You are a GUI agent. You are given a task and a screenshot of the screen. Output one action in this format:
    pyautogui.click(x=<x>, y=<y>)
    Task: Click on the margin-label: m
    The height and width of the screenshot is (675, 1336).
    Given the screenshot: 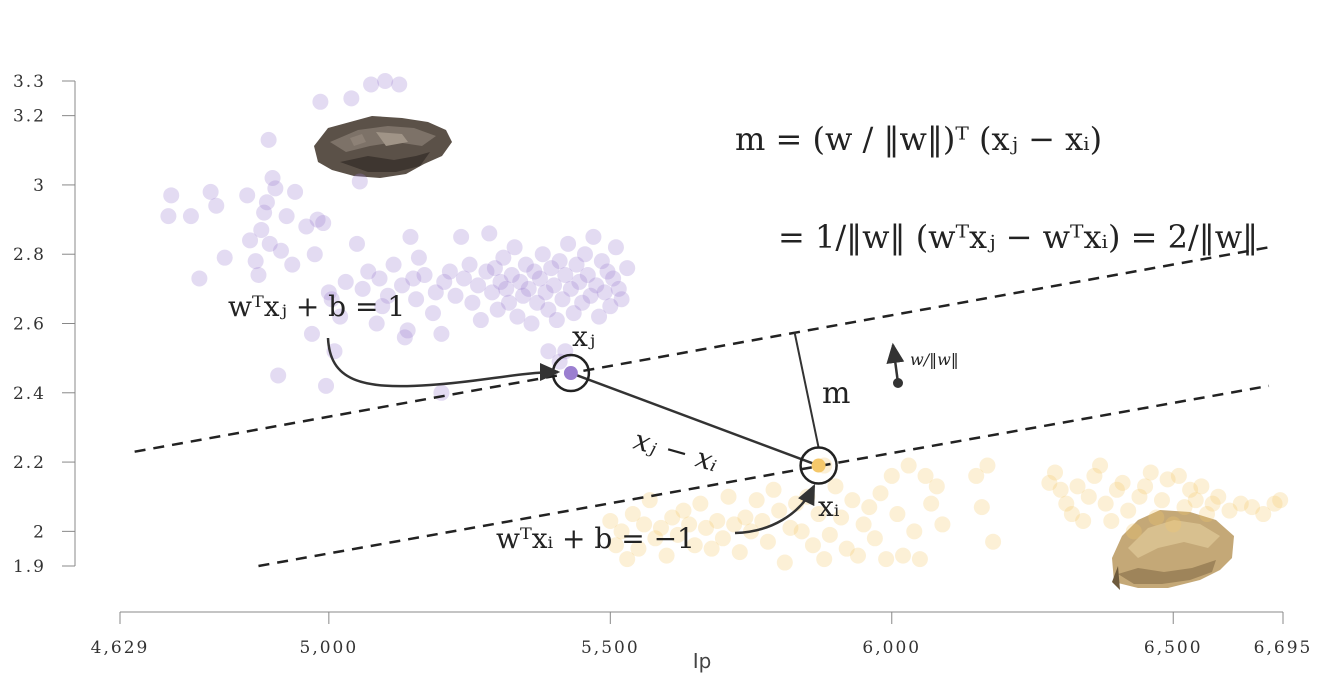 What is the action you would take?
    pyautogui.click(x=836, y=393)
    